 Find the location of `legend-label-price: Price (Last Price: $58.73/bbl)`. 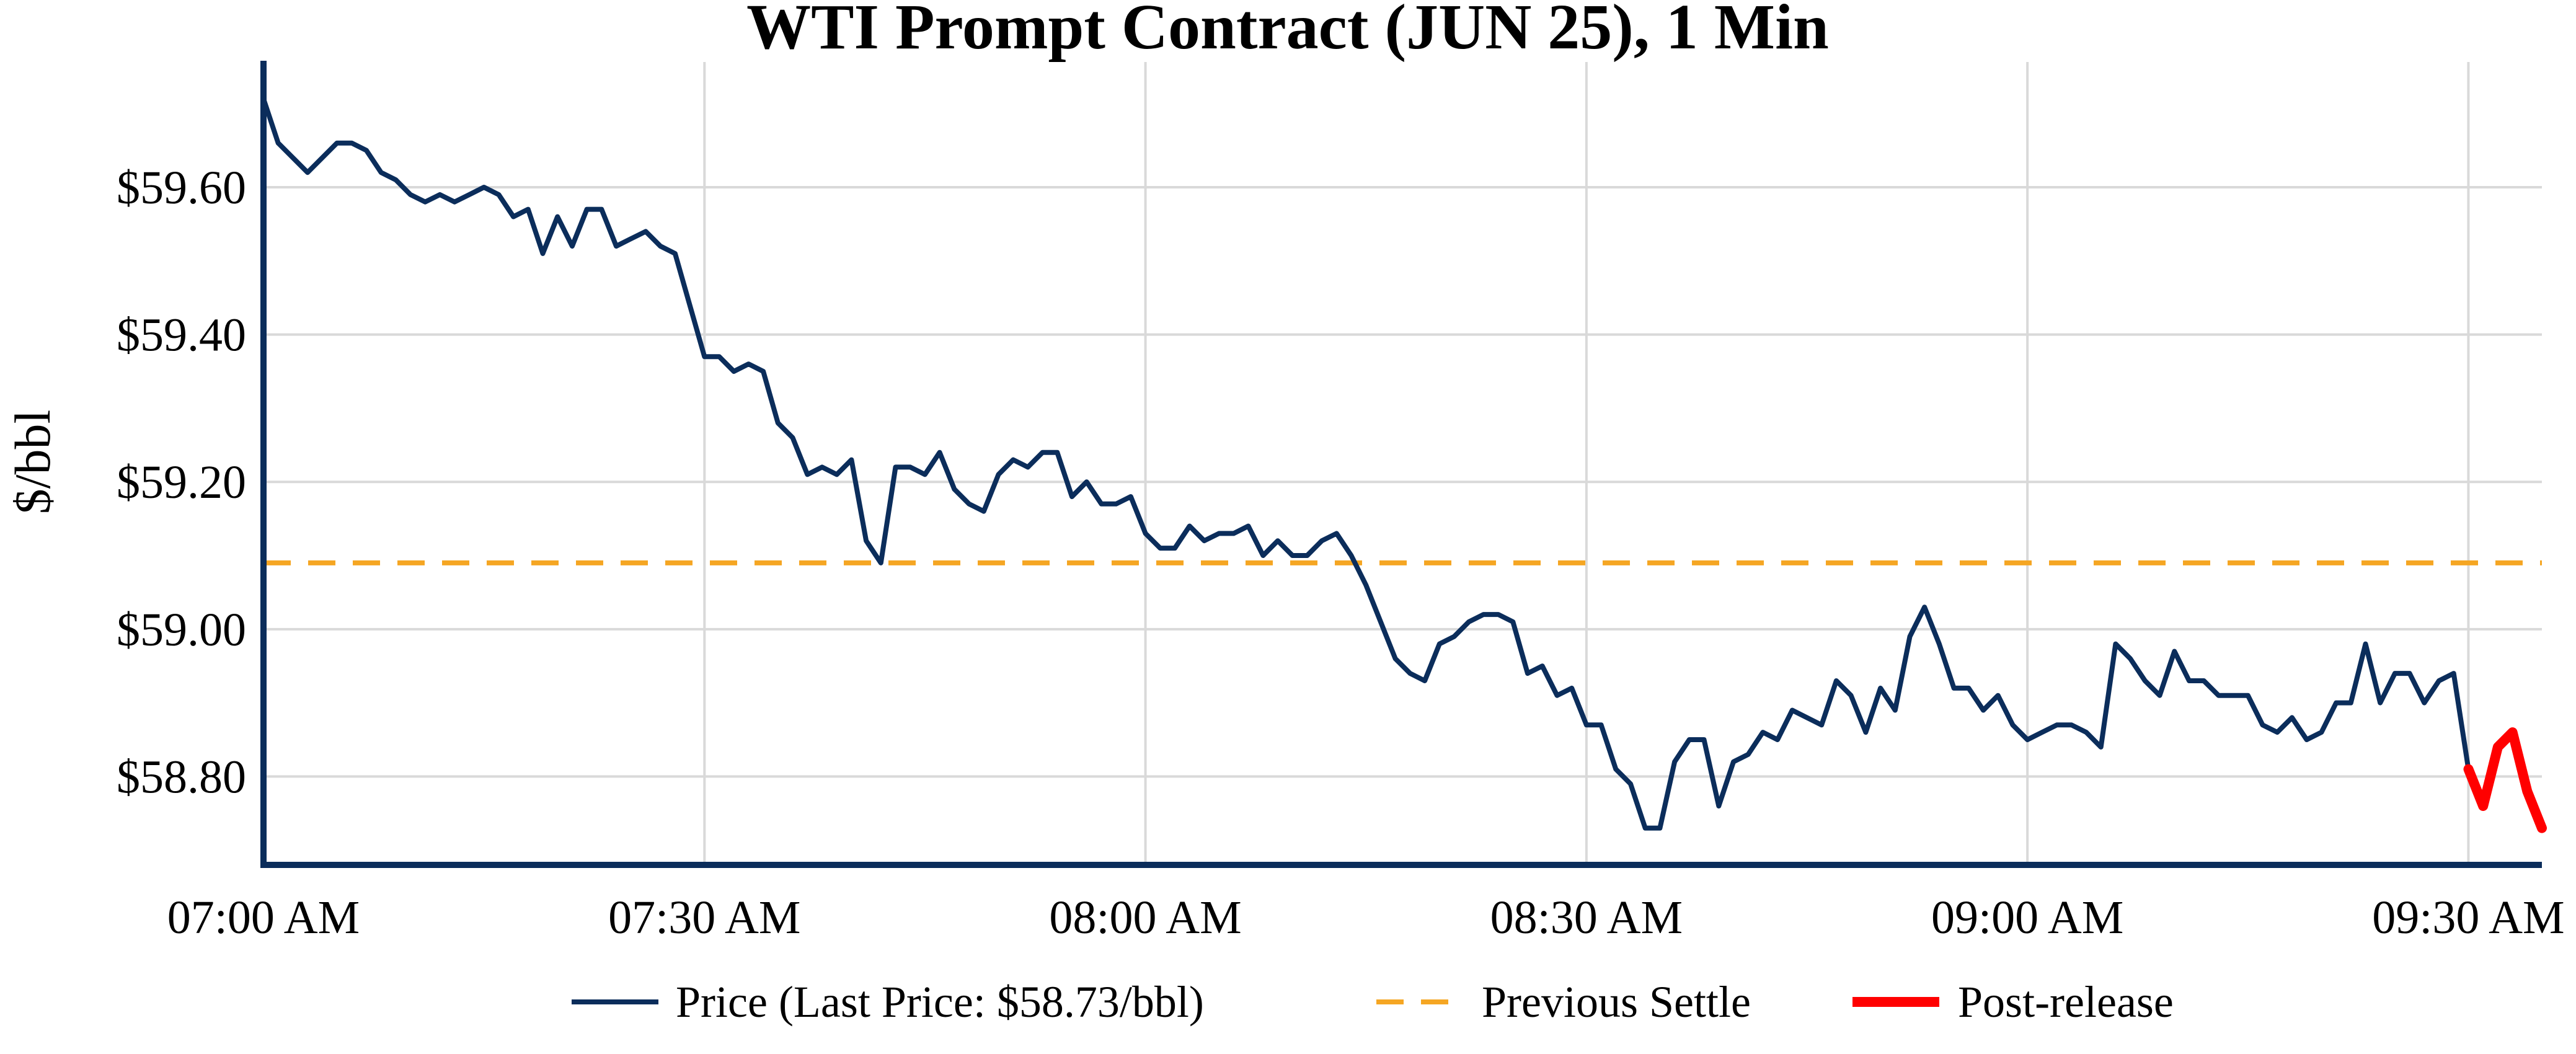

legend-label-price: Price (Last Price: $58.73/bbl) is located at coordinates (940, 1002).